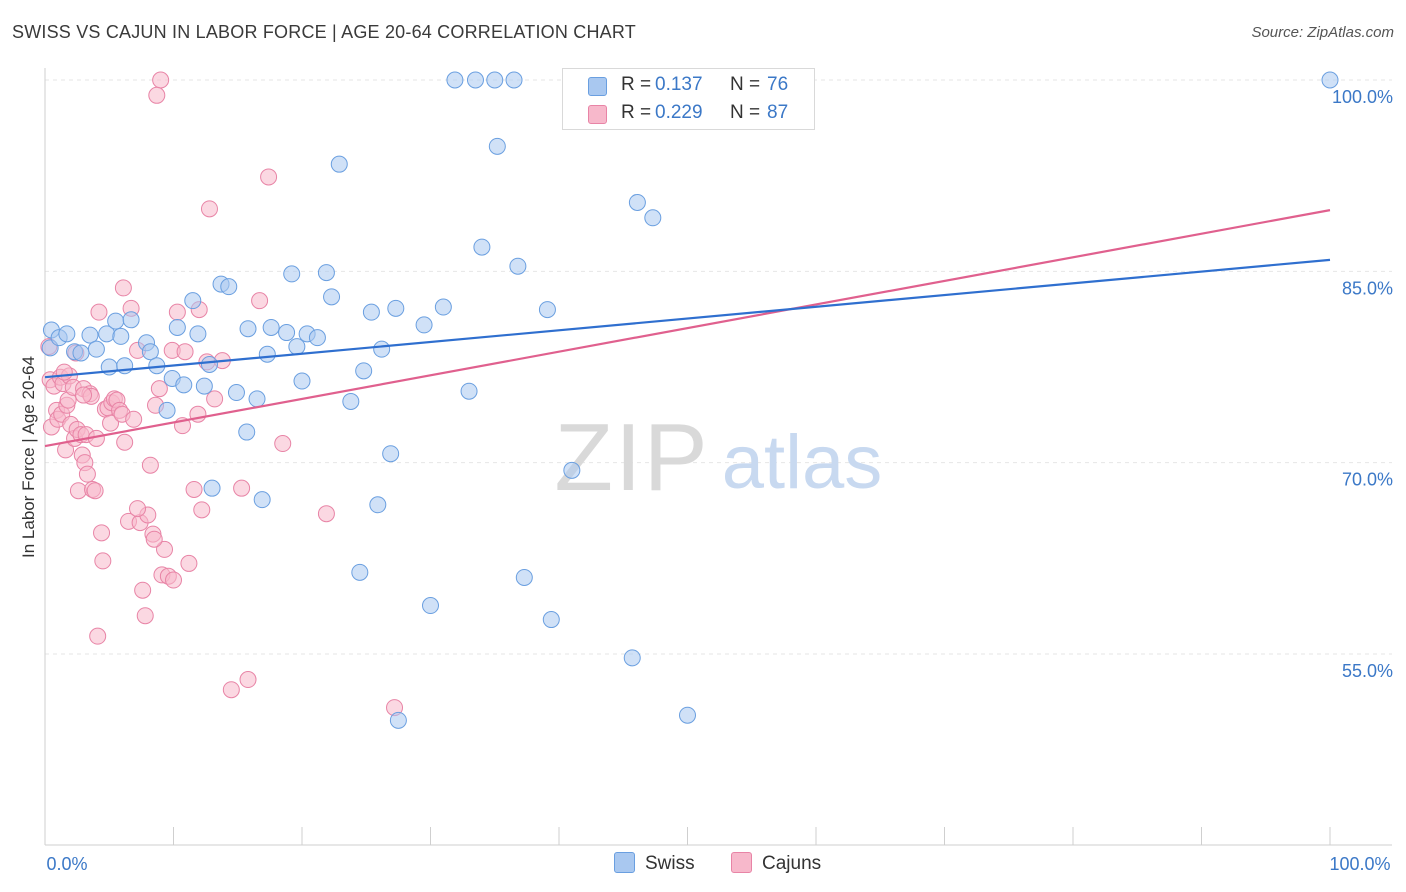 The height and width of the screenshot is (892, 1406). I want to click on y-tick-label-1: 70.0%, so click(1367, 480).